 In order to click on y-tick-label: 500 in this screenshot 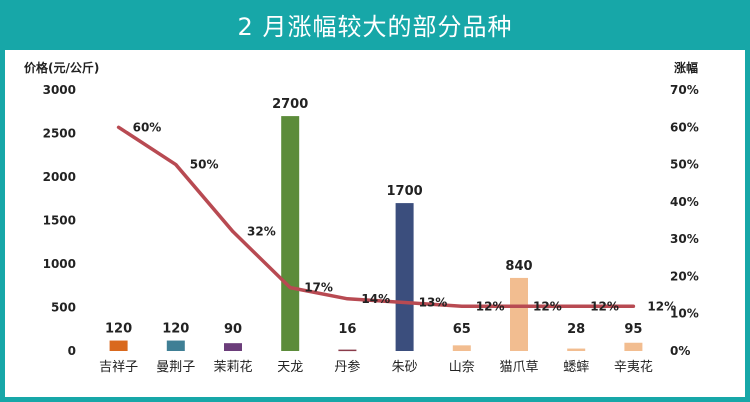, I will do `click(63, 308)`.